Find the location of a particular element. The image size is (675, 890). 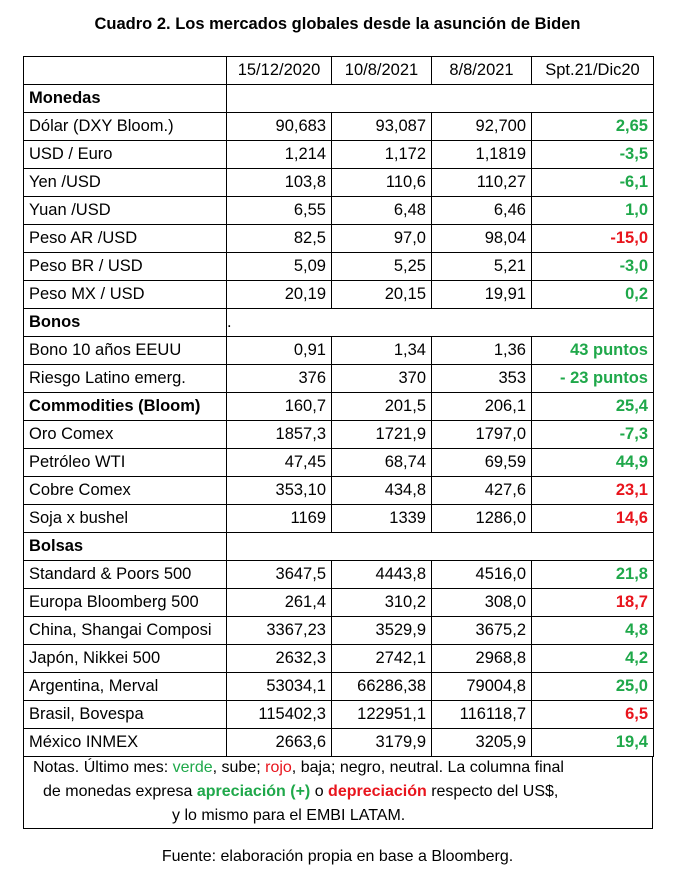

value-8-8-2021: 5,21 is located at coordinates (481, 266).